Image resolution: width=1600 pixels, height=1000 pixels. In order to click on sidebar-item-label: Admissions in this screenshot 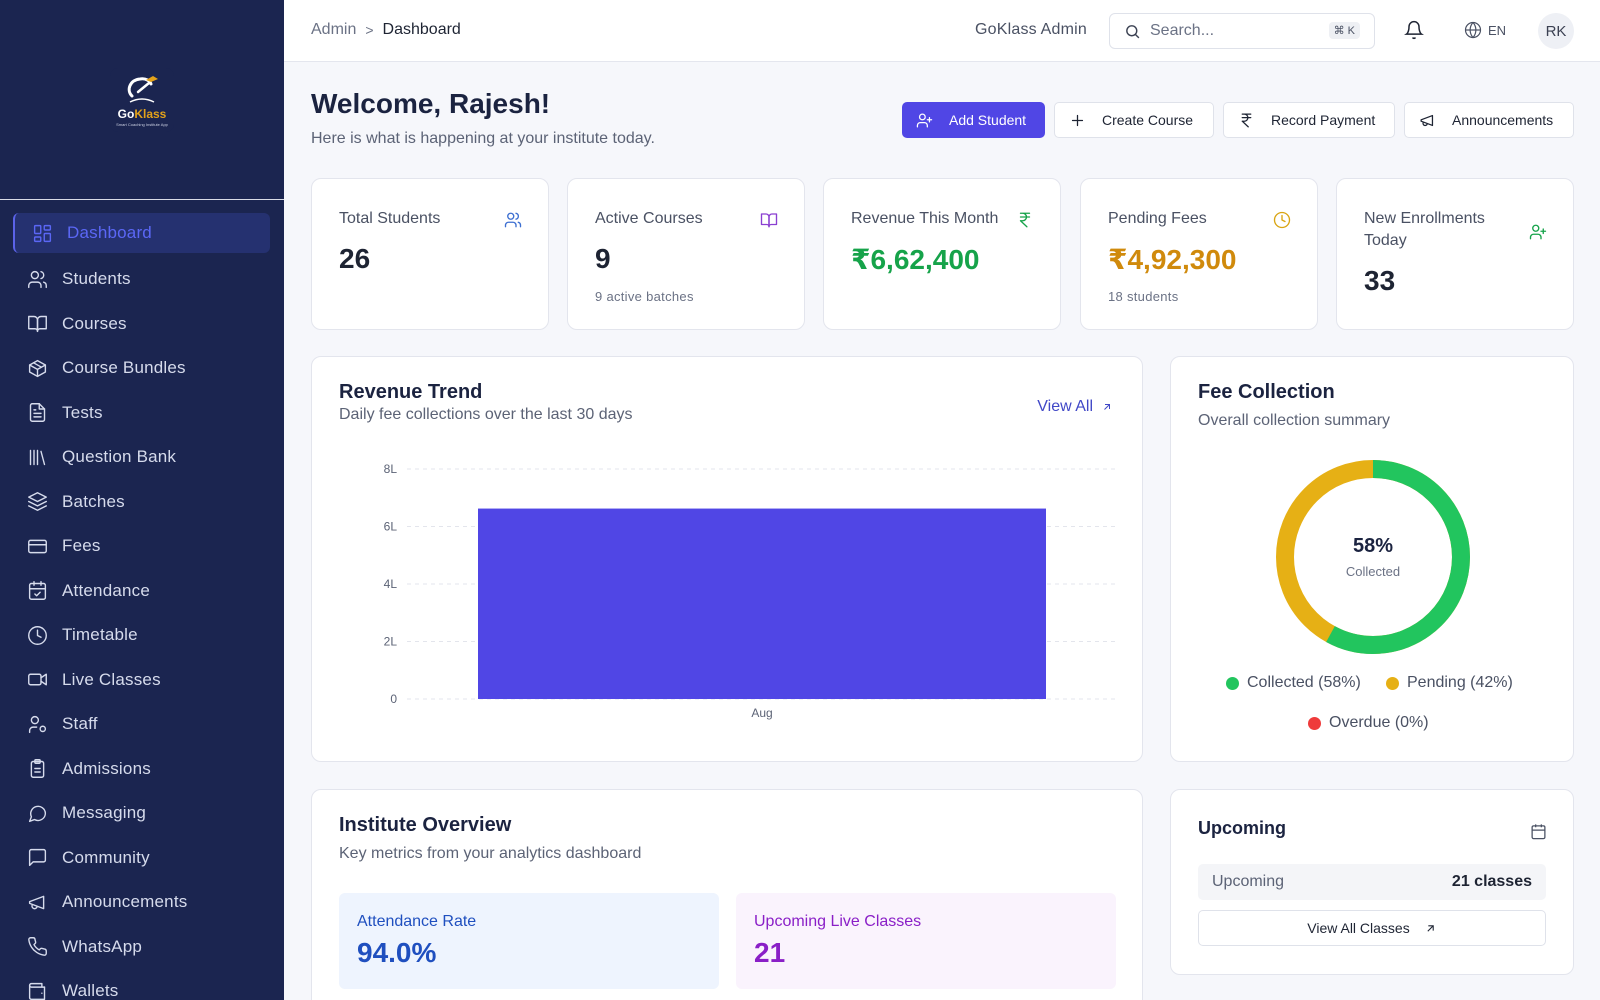, I will do `click(106, 768)`.